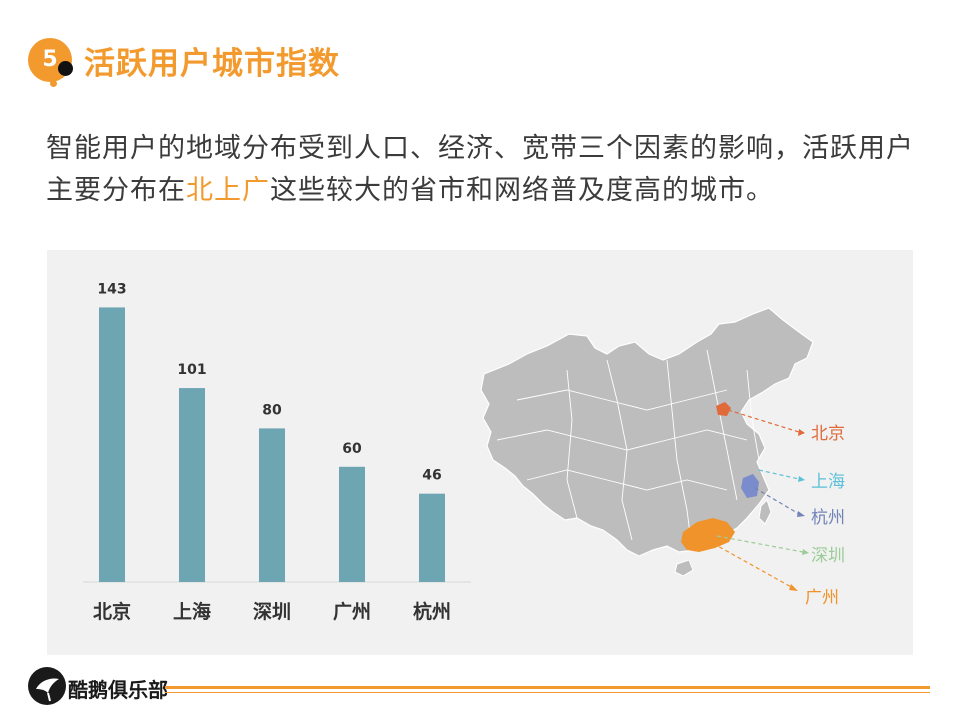  I want to click on map-label-guangzhou: 广州, so click(822, 598).